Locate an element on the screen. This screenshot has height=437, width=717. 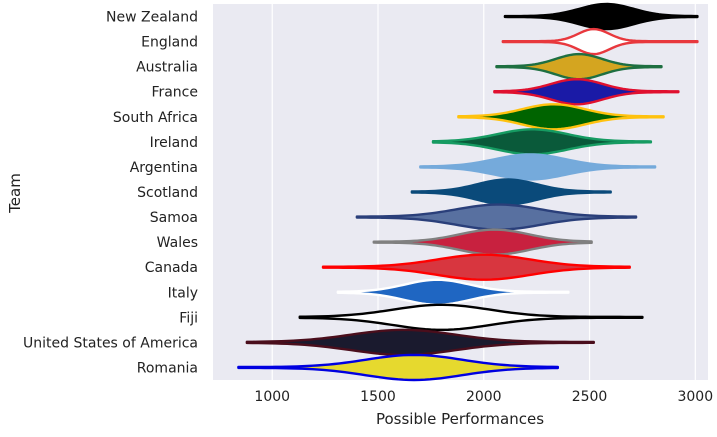
y-tick-label: New Zealand is located at coordinates (152, 18).